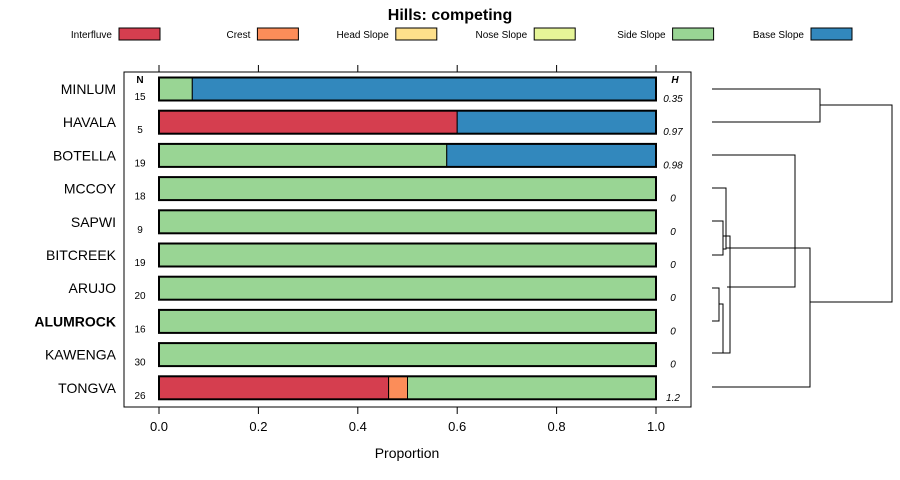  Describe the element at coordinates (159, 426) in the screenshot. I see `x-tick-label: 0.0` at that location.